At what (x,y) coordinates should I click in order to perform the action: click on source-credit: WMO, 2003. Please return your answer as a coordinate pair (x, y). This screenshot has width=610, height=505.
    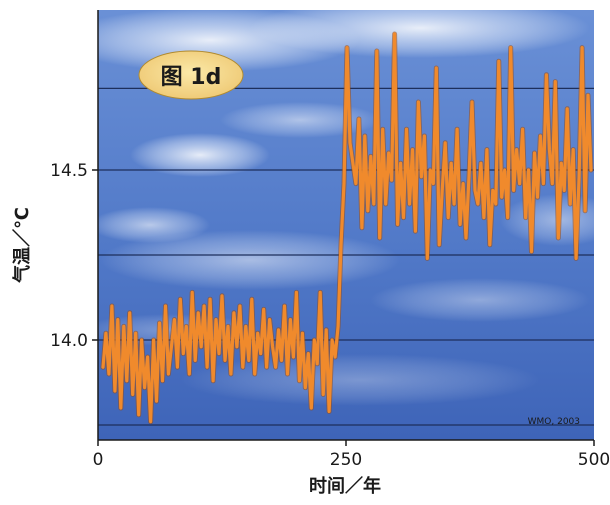
    Looking at the image, I should click on (554, 422).